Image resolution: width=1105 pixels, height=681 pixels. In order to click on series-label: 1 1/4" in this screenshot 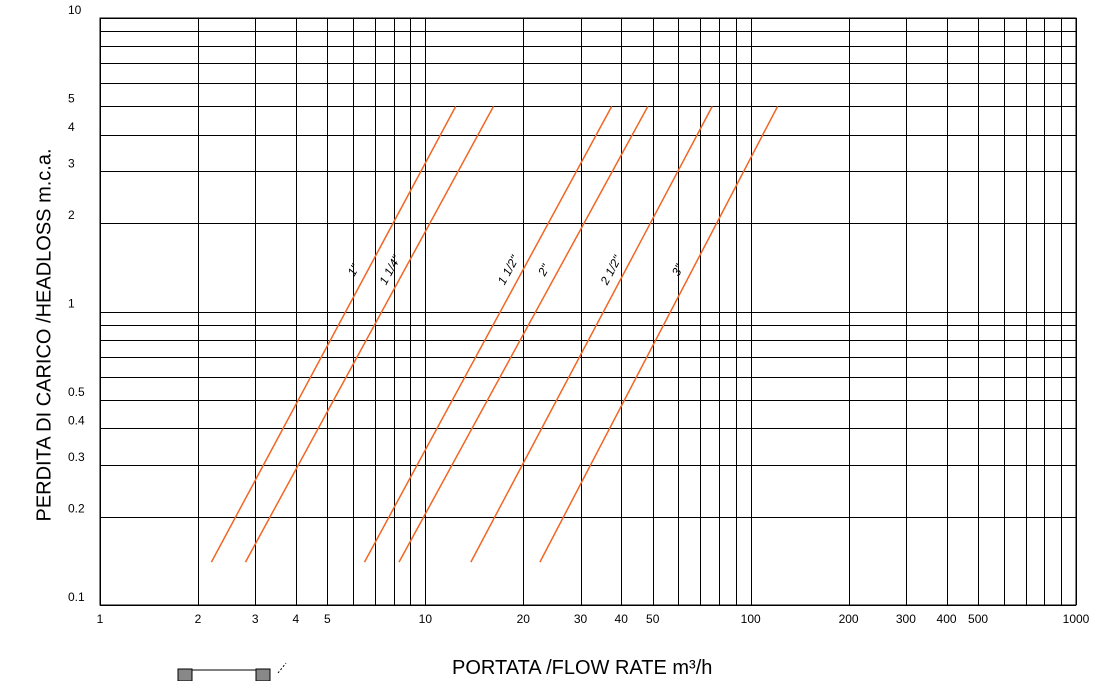, I will do `click(389, 269)`.